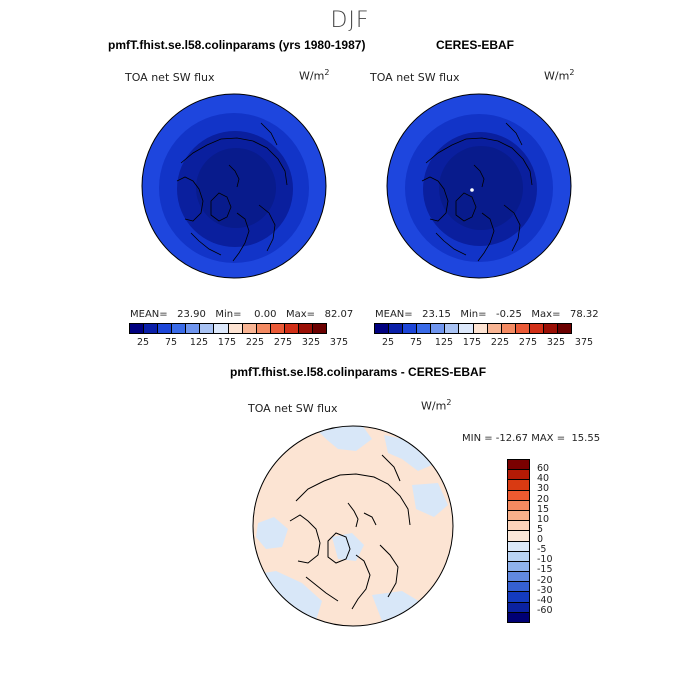 This screenshot has width=700, height=700. What do you see at coordinates (543, 499) in the screenshot?
I see `colorbar-tick-label: 20` at bounding box center [543, 499].